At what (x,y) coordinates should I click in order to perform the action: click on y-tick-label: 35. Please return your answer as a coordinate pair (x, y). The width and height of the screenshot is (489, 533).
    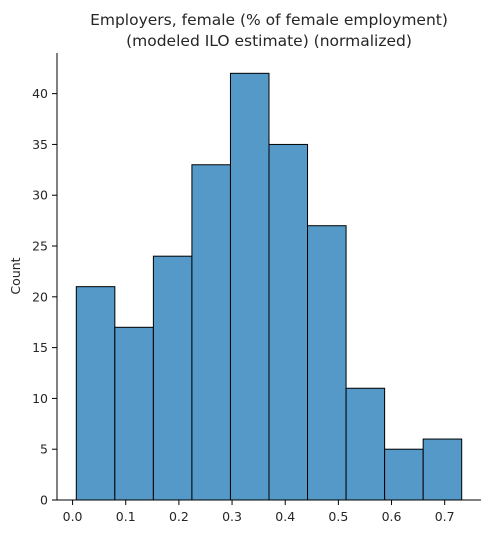
    Looking at the image, I should click on (40, 144).